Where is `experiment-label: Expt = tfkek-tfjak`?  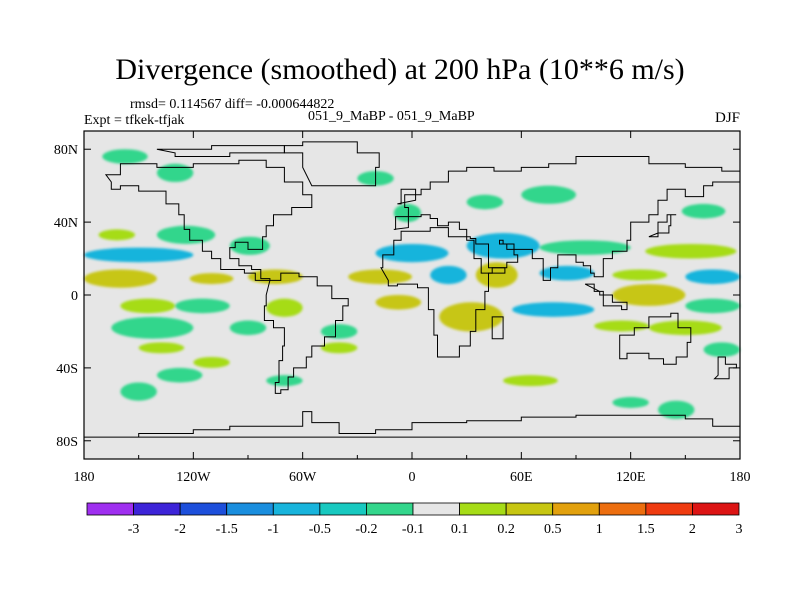 experiment-label: Expt = tfkek-tfjak is located at coordinates (134, 120).